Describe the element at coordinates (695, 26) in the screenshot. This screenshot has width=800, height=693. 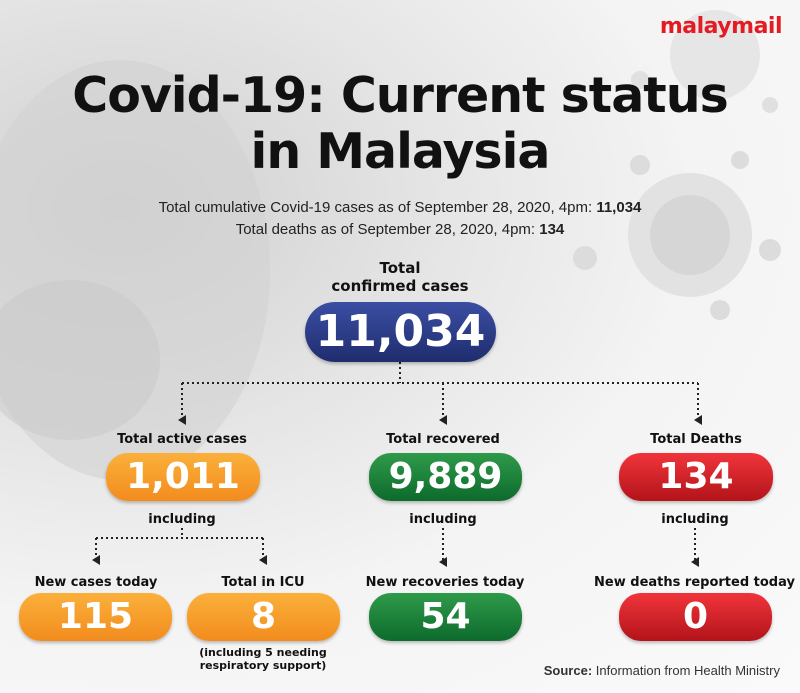
I see `logo-malay: malay` at that location.